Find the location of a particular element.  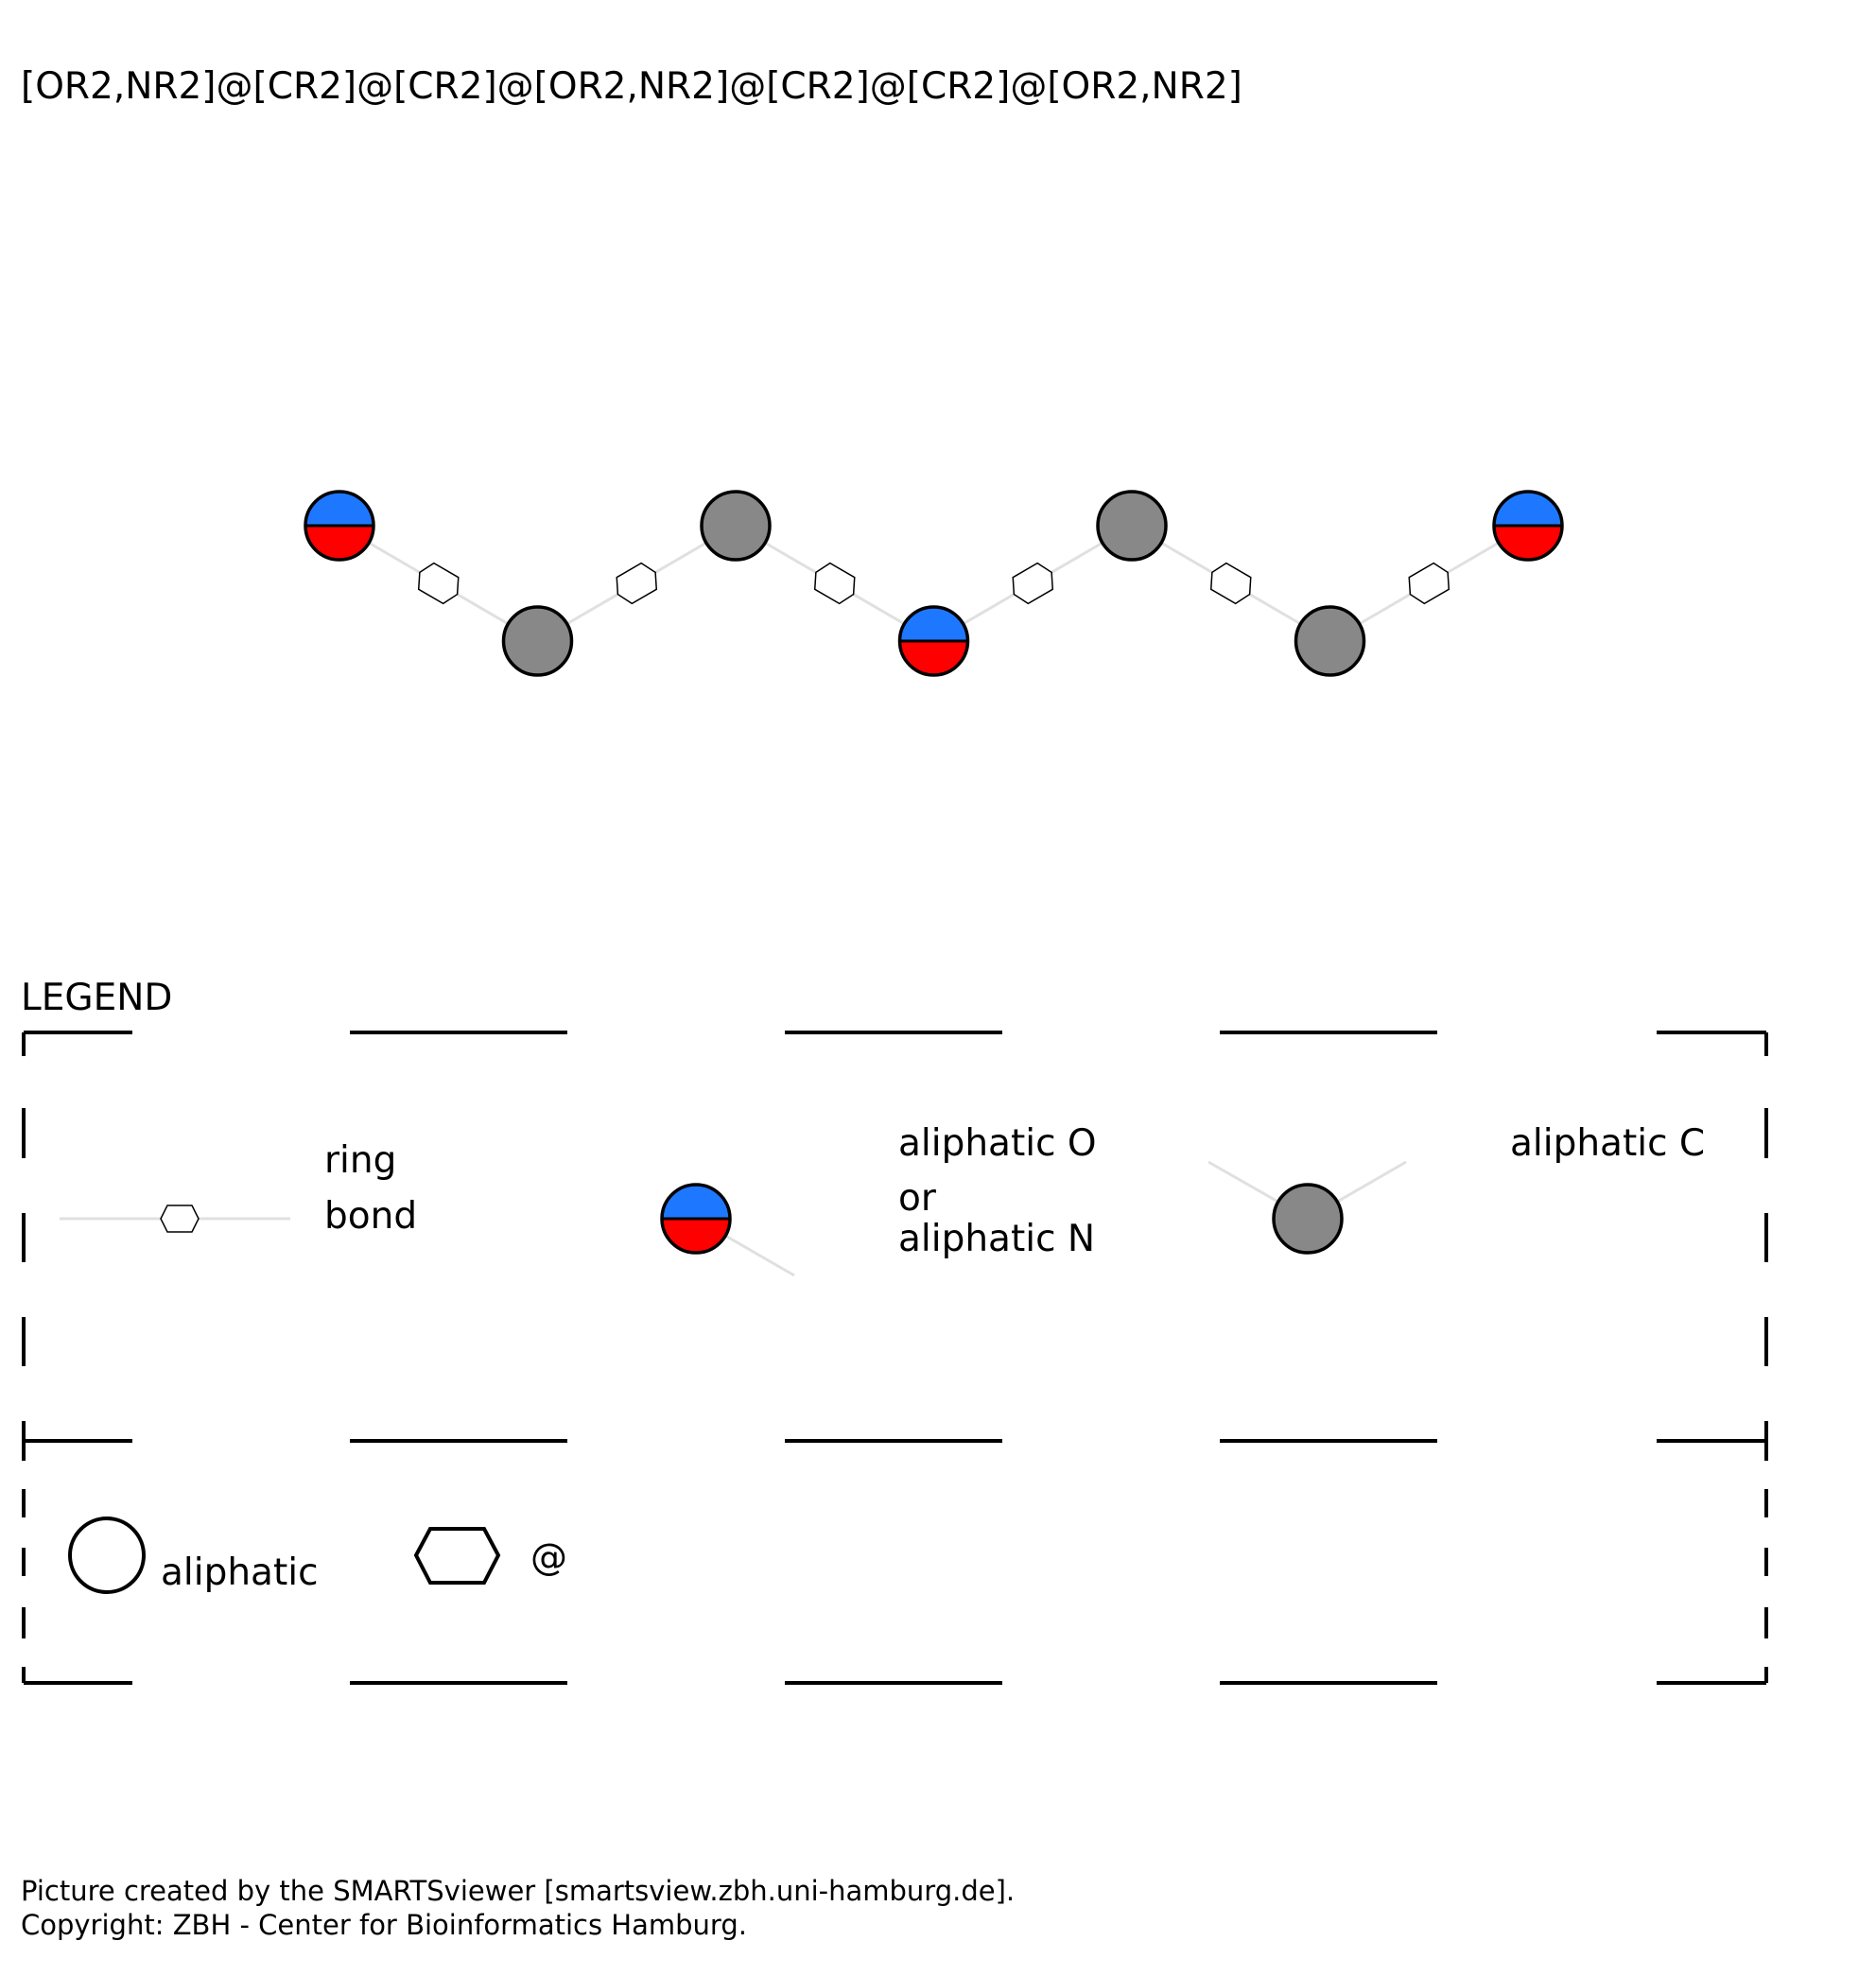

legend-carbon-symbol is located at coordinates (1307, 1207).